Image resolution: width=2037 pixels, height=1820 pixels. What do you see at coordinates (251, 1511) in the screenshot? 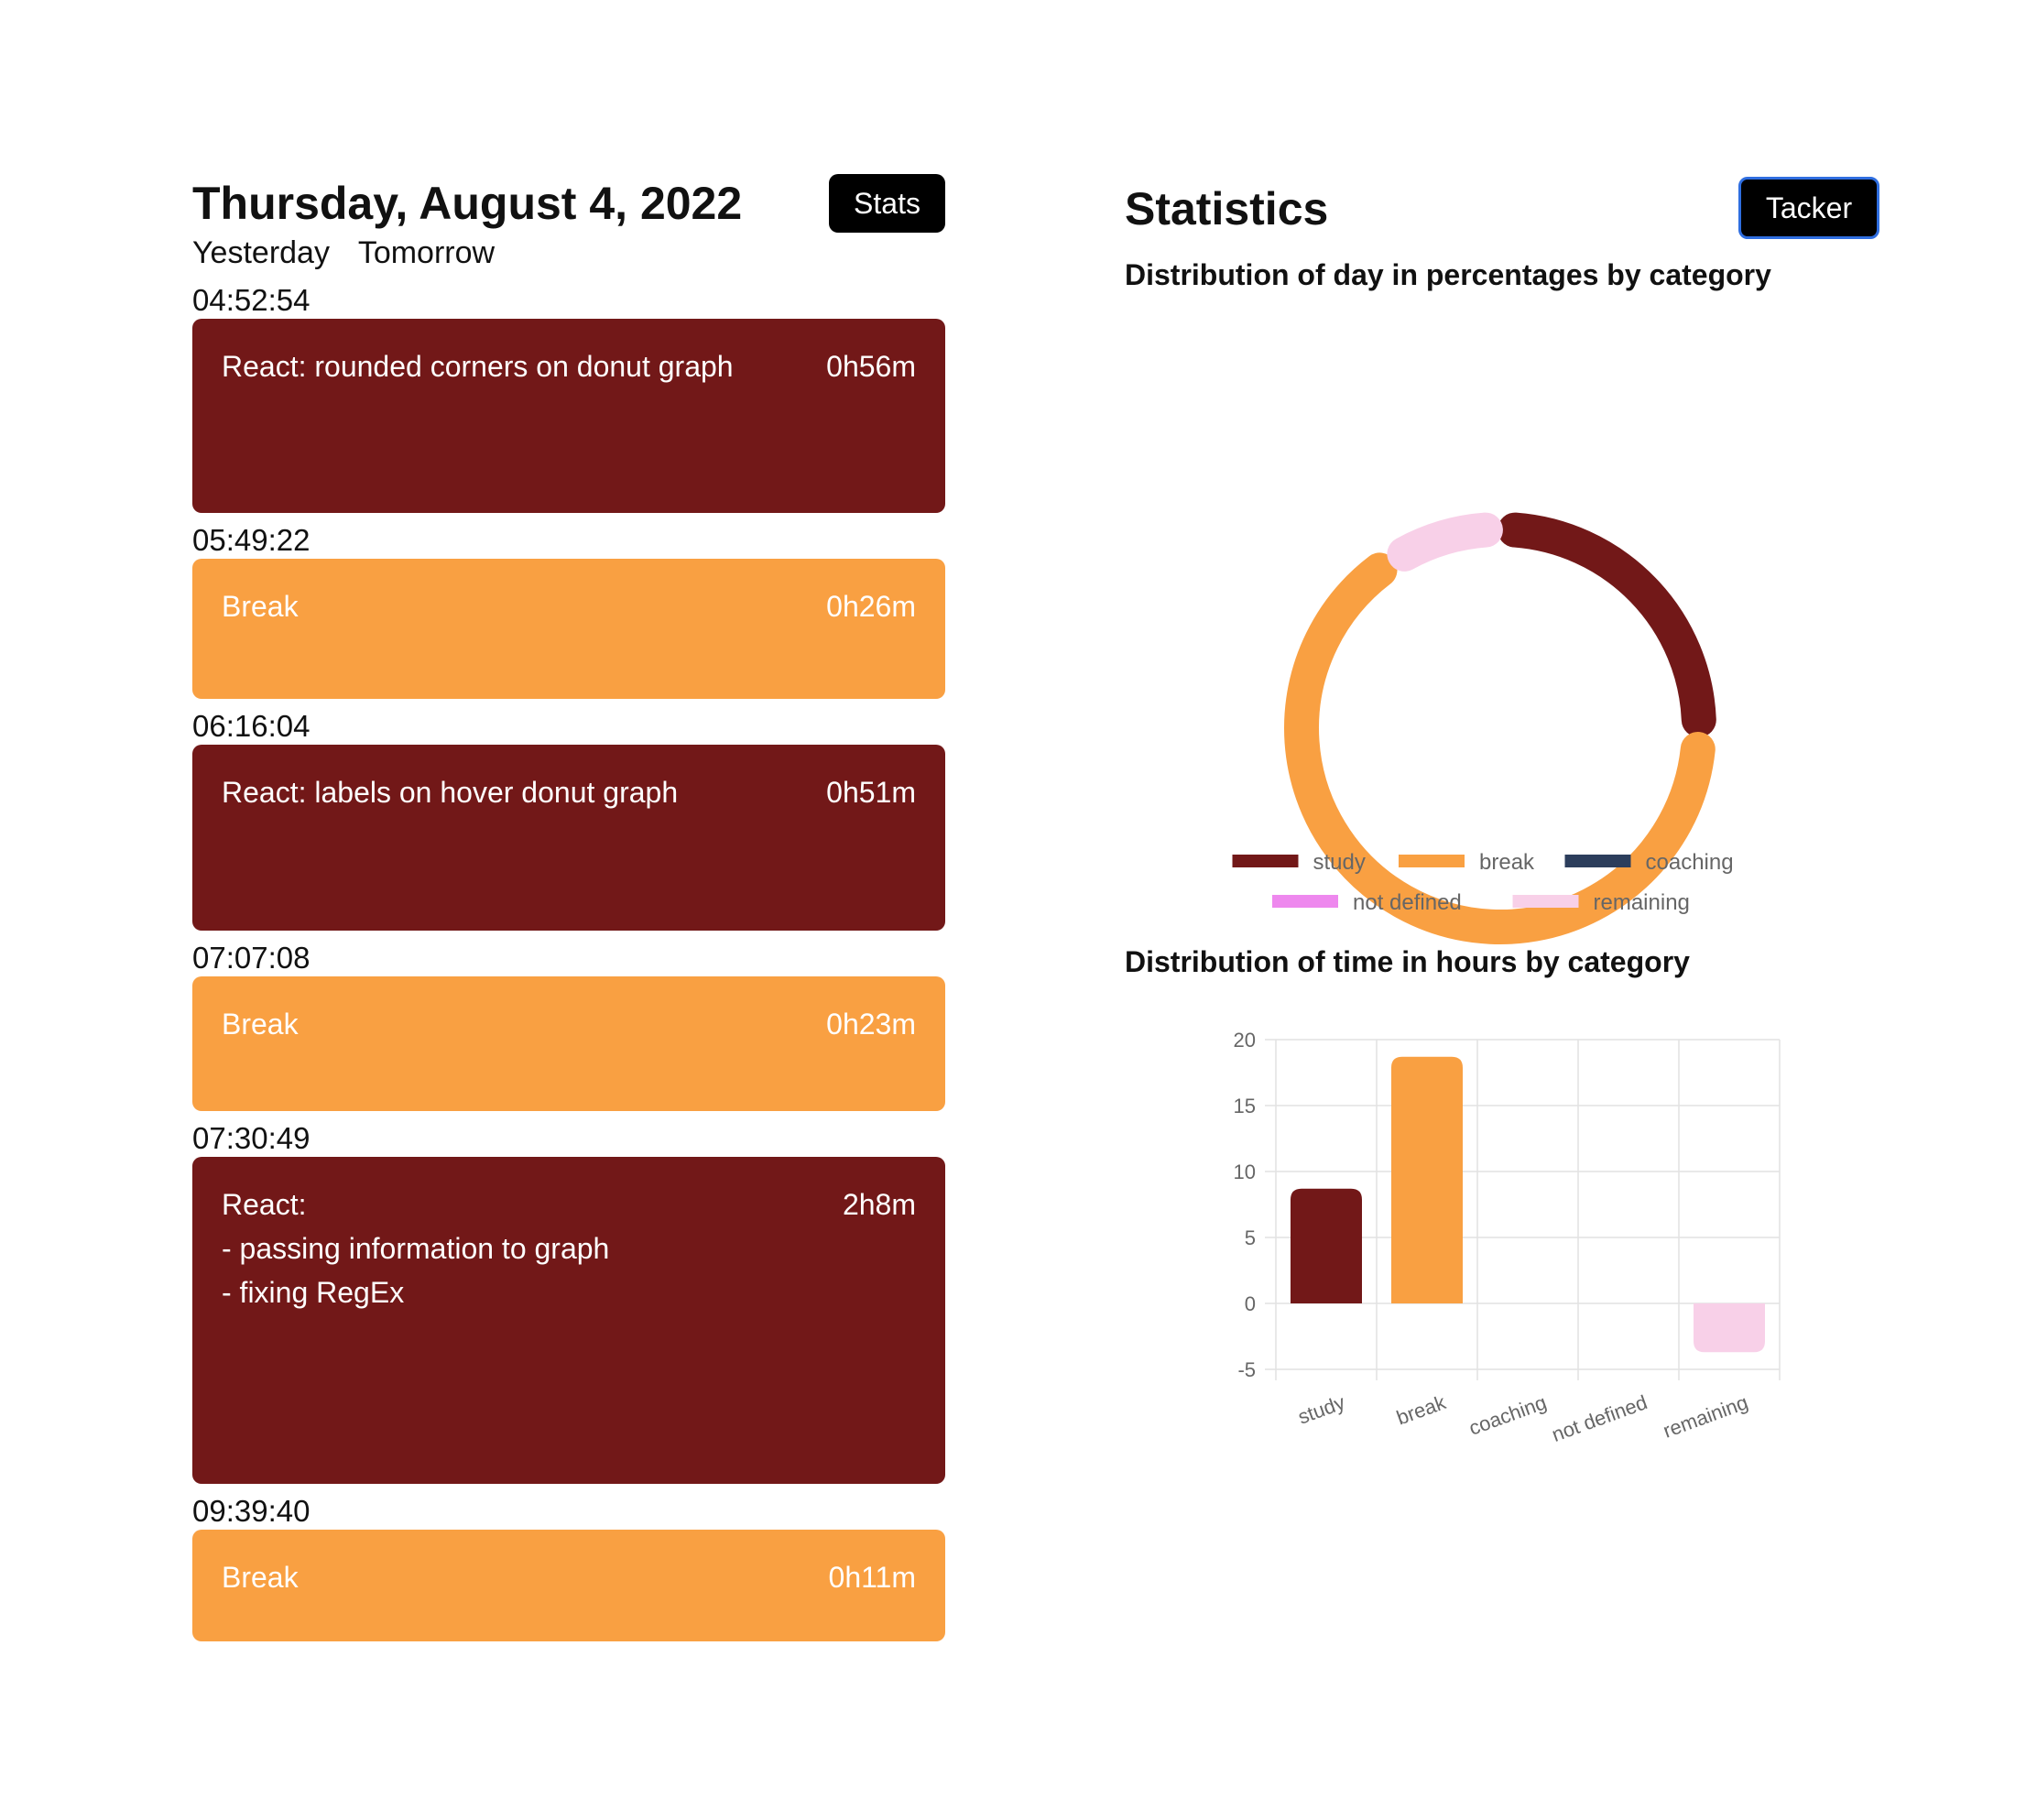
I see `entry-start-time: 09:39:40` at bounding box center [251, 1511].